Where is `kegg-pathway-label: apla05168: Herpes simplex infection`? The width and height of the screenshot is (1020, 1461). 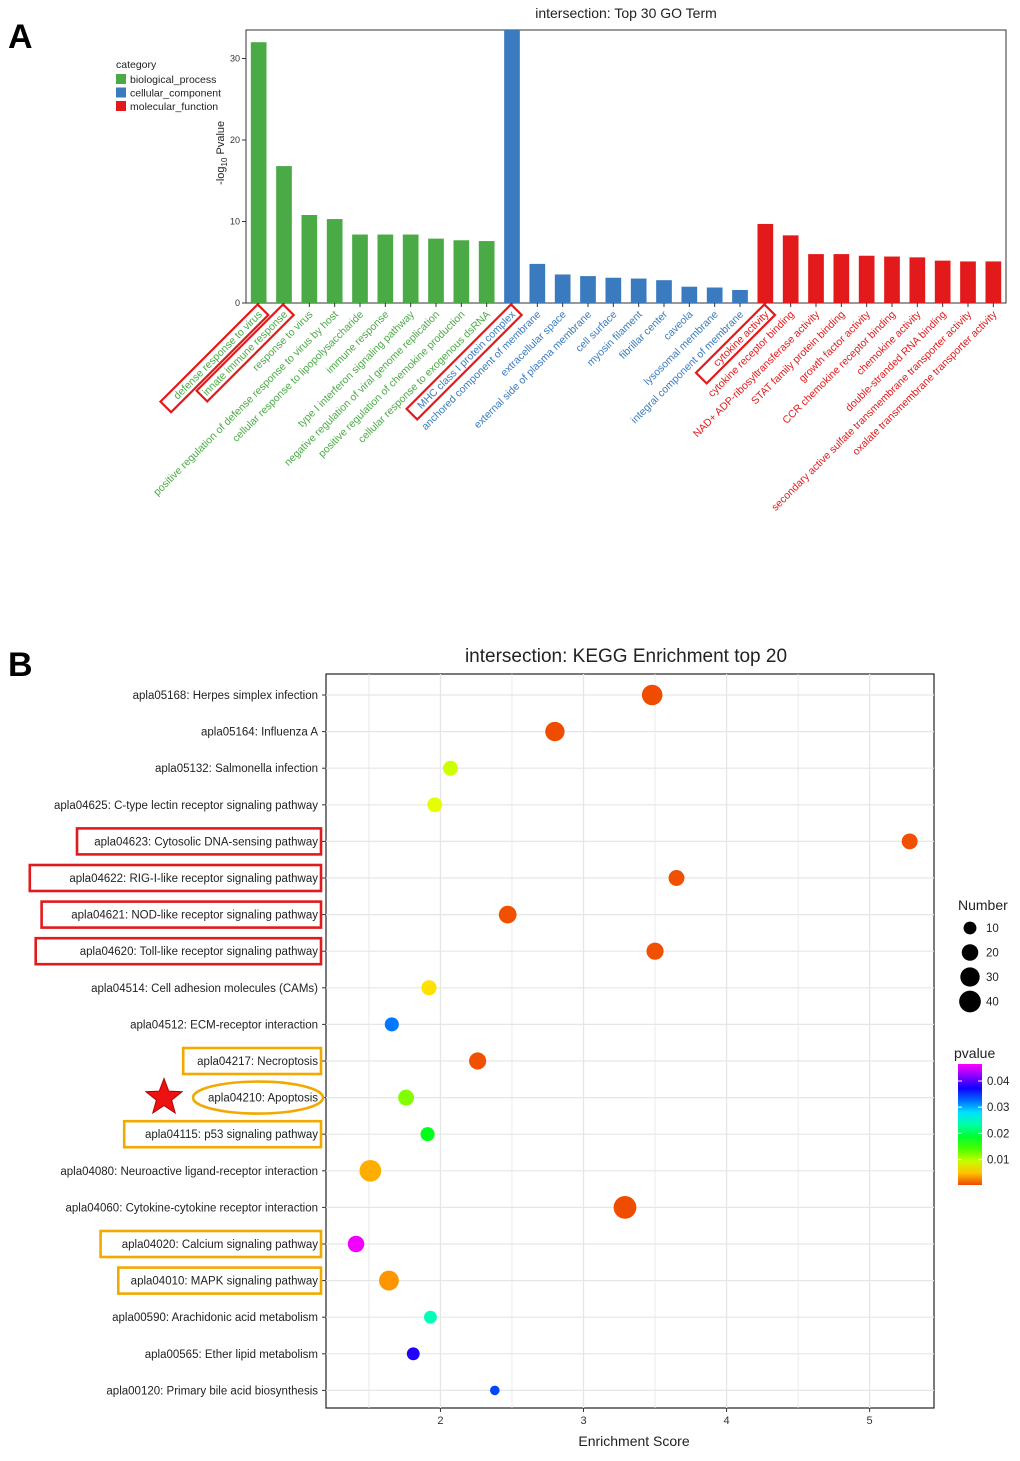
kegg-pathway-label: apla05168: Herpes simplex infection is located at coordinates (225, 696).